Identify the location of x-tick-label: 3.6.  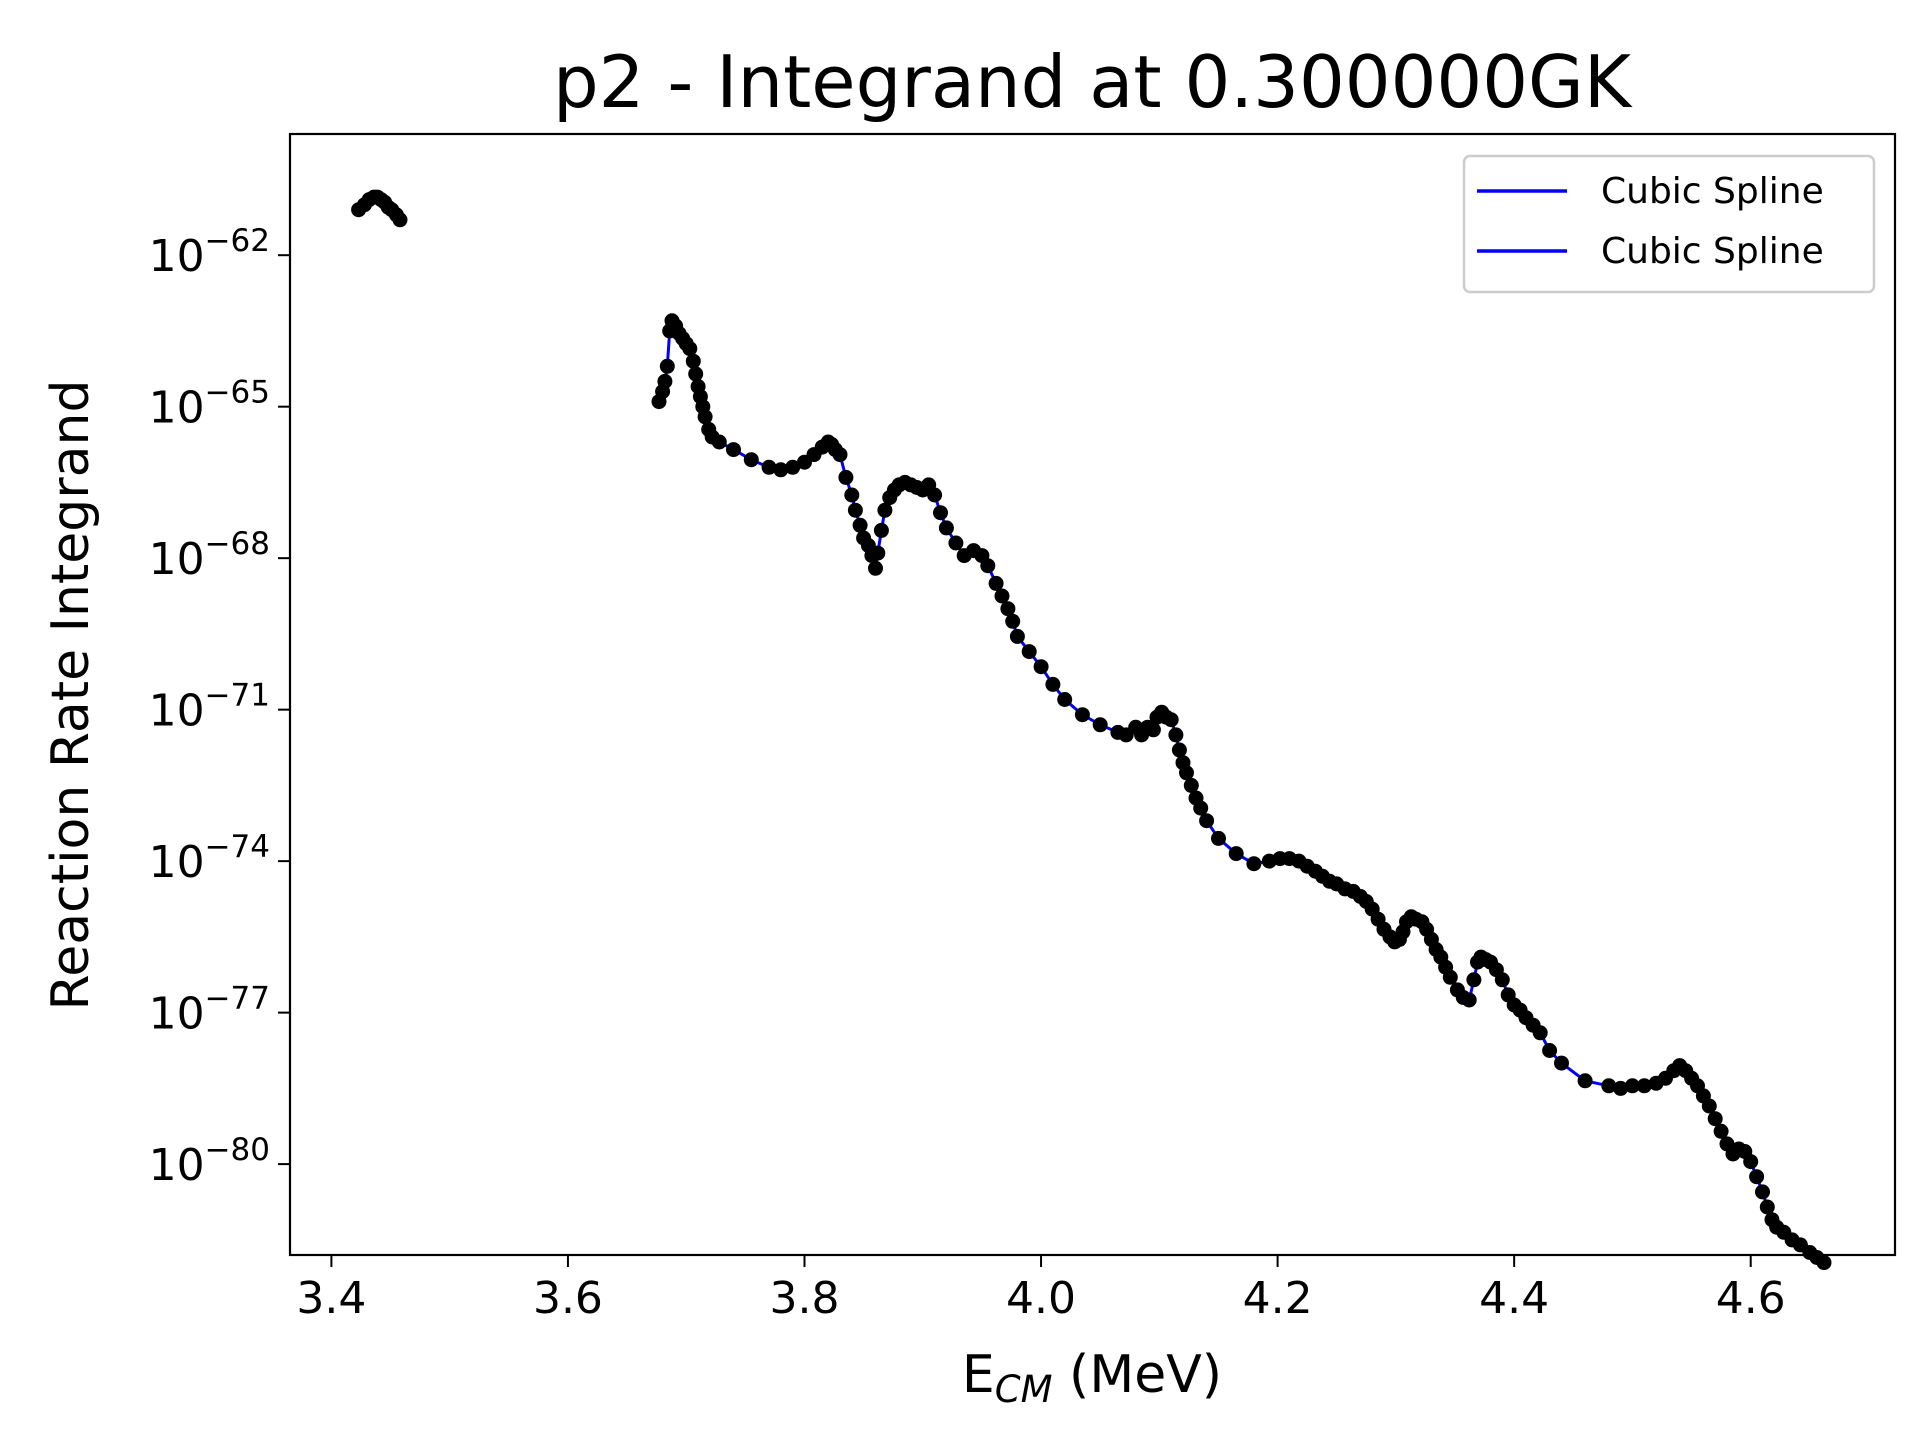
(568, 1298).